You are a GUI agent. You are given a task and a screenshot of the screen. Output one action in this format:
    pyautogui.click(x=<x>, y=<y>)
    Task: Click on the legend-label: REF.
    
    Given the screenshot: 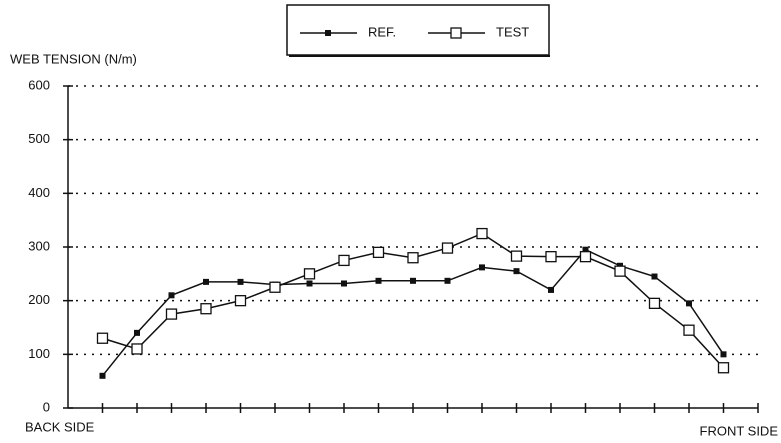 What is the action you would take?
    pyautogui.click(x=382, y=31)
    